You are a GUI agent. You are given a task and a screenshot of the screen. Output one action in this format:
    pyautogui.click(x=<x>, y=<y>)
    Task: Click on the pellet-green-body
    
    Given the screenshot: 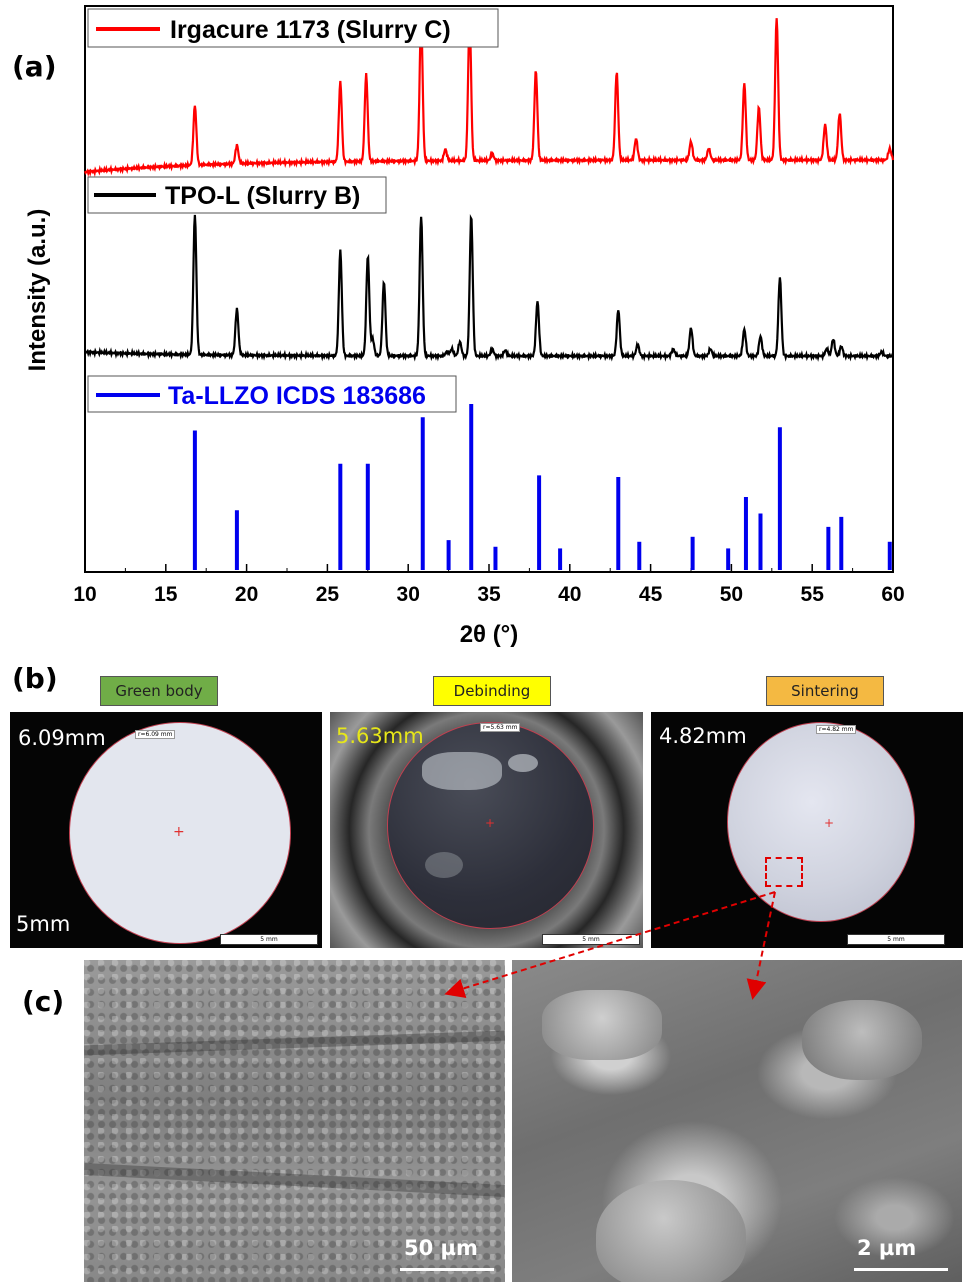 What is the action you would take?
    pyautogui.click(x=180, y=833)
    